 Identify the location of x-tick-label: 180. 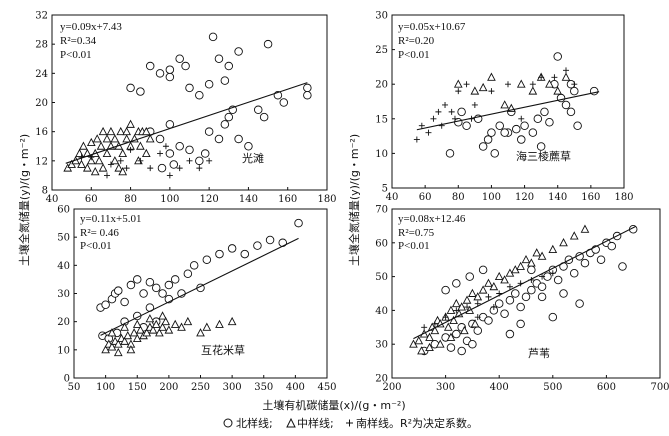
(326, 199).